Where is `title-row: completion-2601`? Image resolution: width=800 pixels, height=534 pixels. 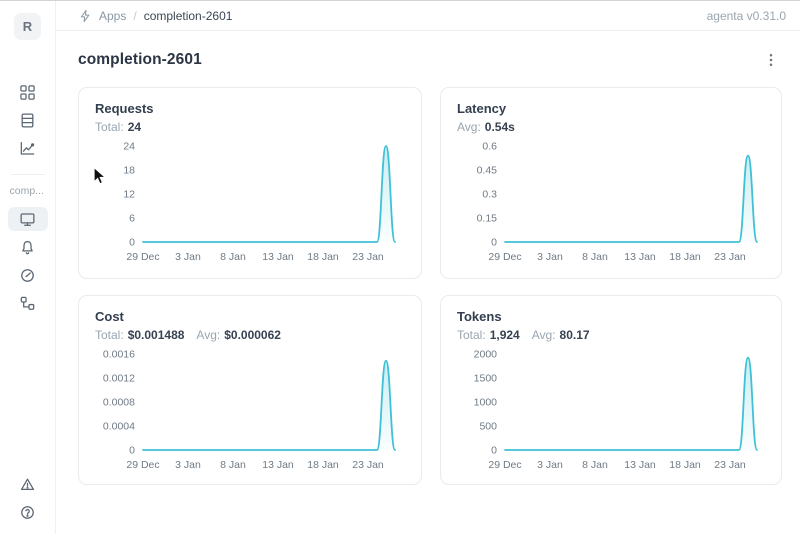
title-row: completion-2601 is located at coordinates (430, 60).